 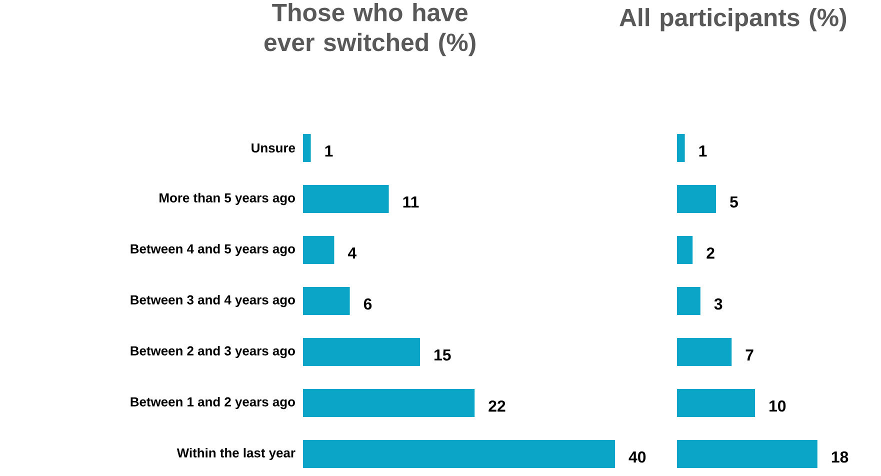 I want to click on data-label: 15, so click(x=442, y=355).